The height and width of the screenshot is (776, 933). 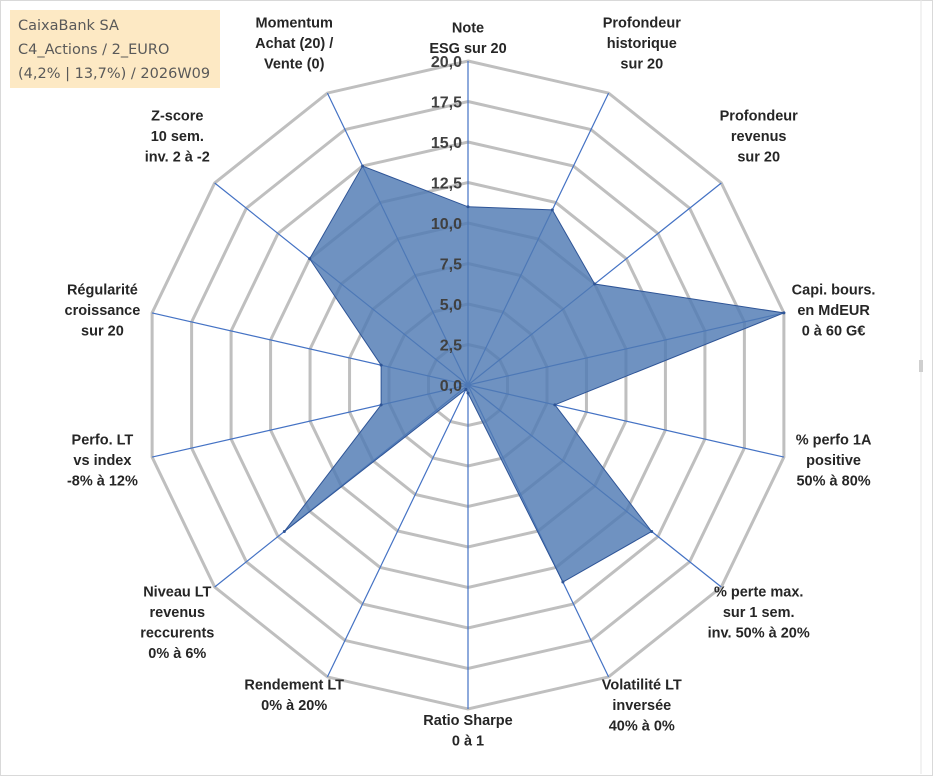 What do you see at coordinates (294, 696) in the screenshot?
I see `axis-label-8: Rendement LT 0% à 20%` at bounding box center [294, 696].